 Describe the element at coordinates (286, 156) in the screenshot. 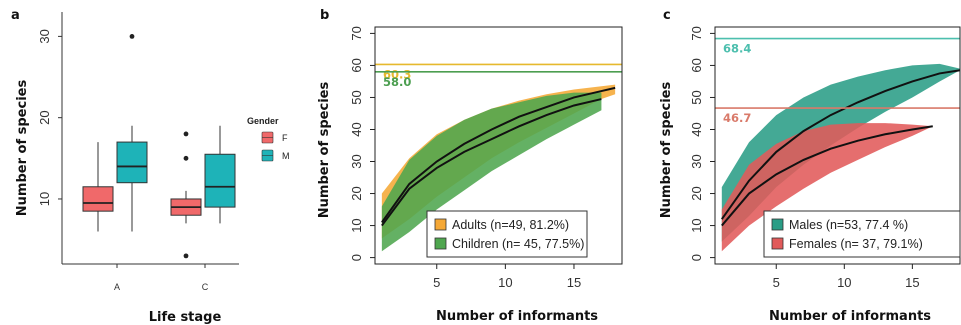

I see `legend-label-m: M` at that location.